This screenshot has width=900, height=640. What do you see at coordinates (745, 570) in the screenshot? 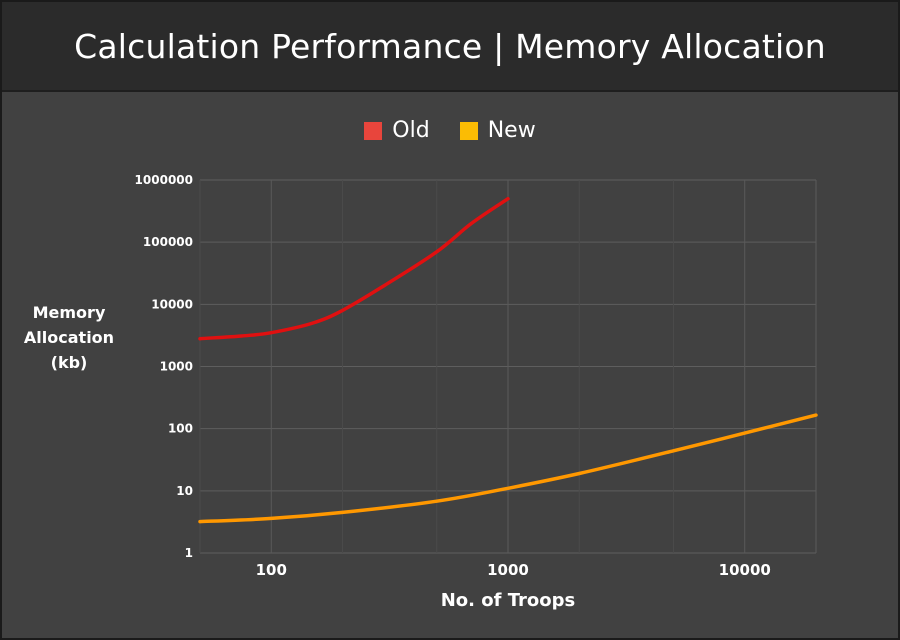
I see `x-tick-label: 10000` at bounding box center [745, 570].